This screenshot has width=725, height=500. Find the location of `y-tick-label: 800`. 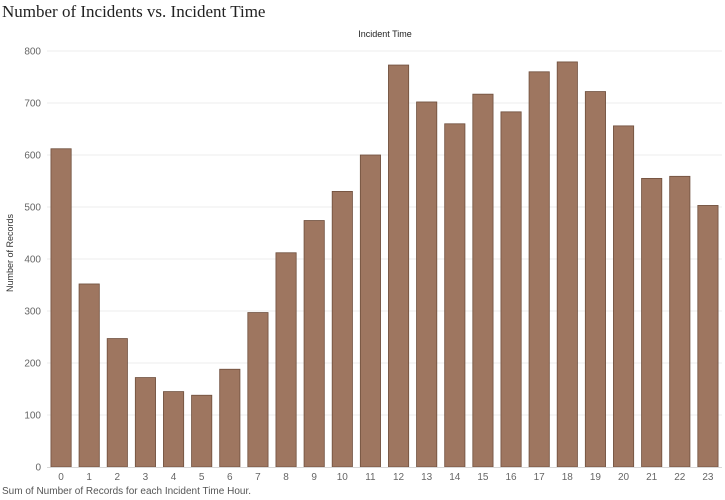

y-tick-label: 800 is located at coordinates (32, 52).